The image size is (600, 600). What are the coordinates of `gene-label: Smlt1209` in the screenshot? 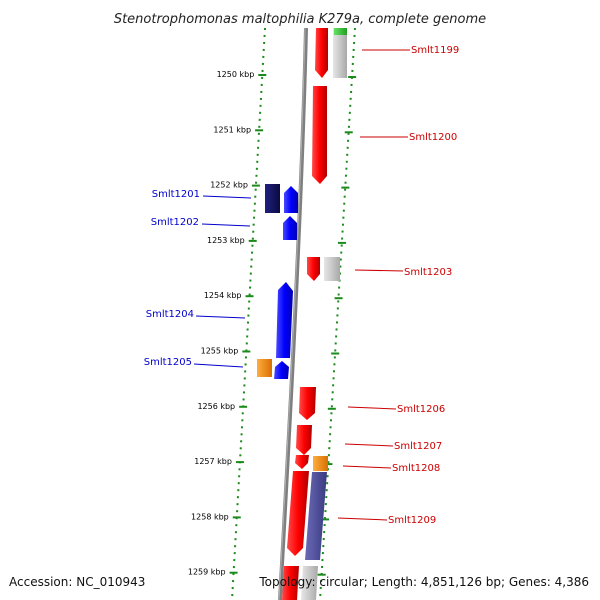 It's located at (412, 520).